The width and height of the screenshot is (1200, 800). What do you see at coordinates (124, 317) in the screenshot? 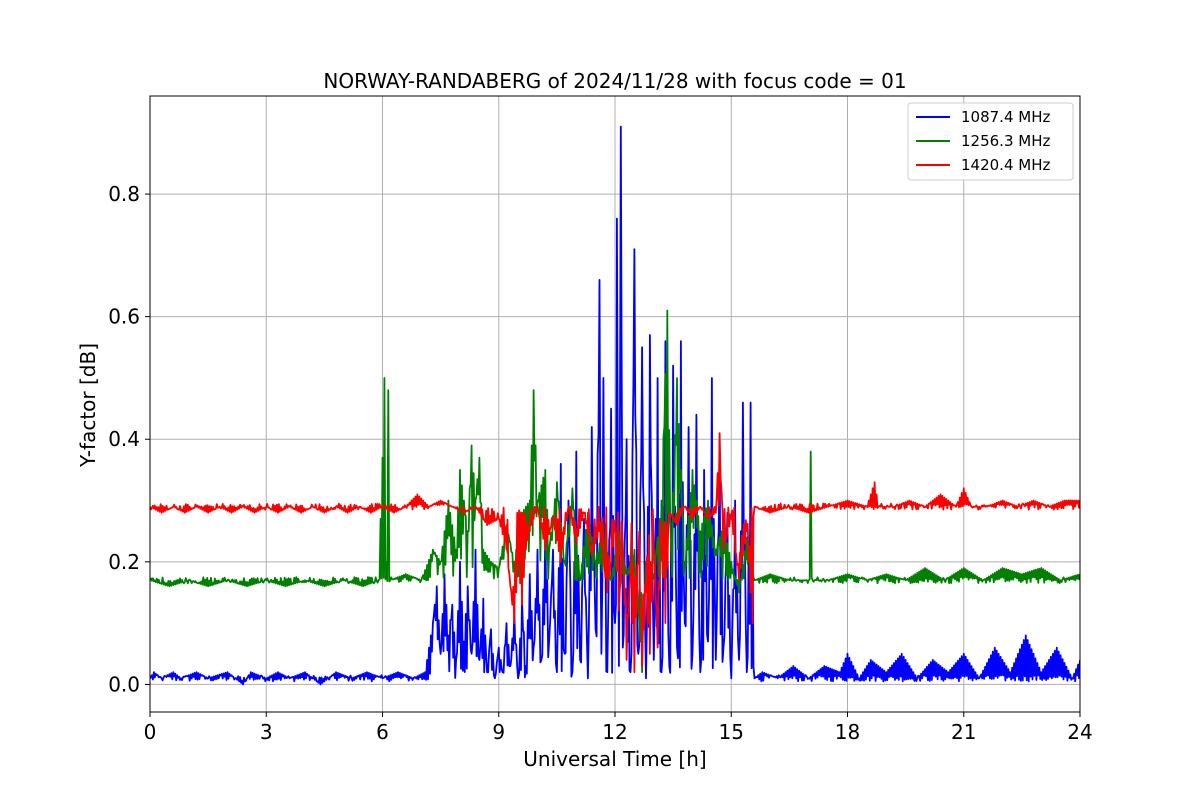
I see `y-tick-label: 0.6` at bounding box center [124, 317].